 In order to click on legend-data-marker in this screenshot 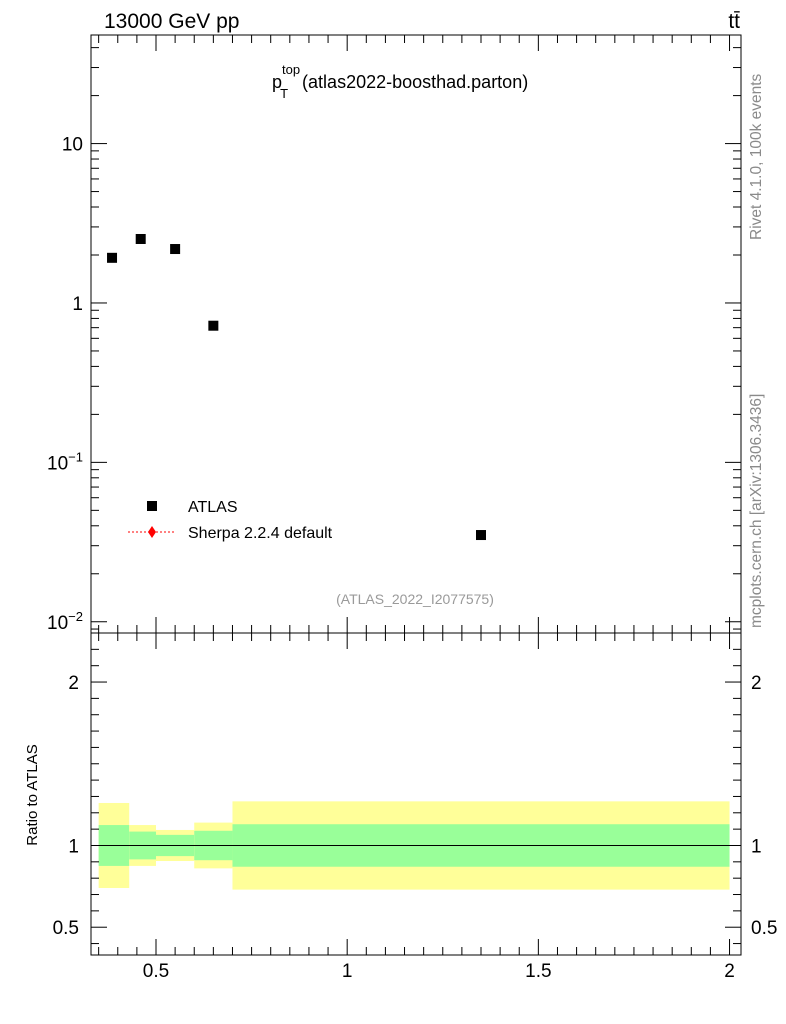, I will do `click(152, 506)`.